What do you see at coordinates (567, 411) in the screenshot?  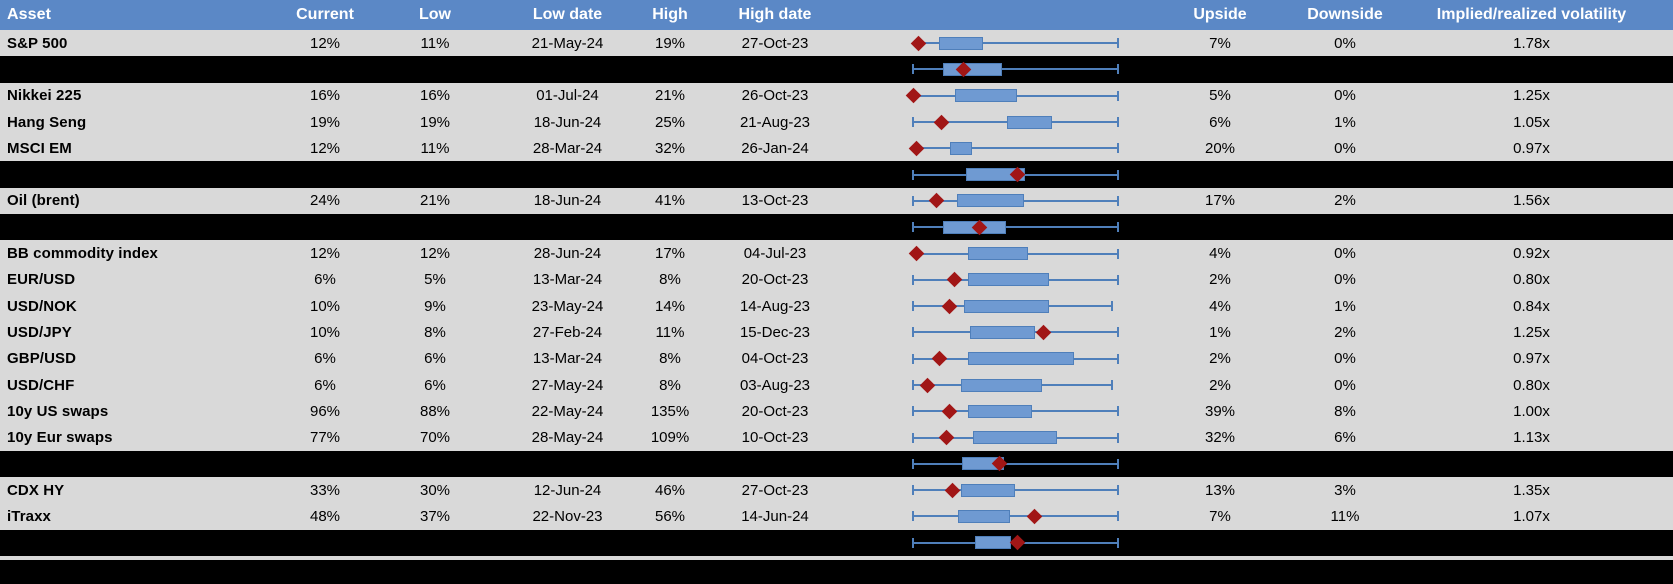 I see `cell-low_date: 22-May-24` at bounding box center [567, 411].